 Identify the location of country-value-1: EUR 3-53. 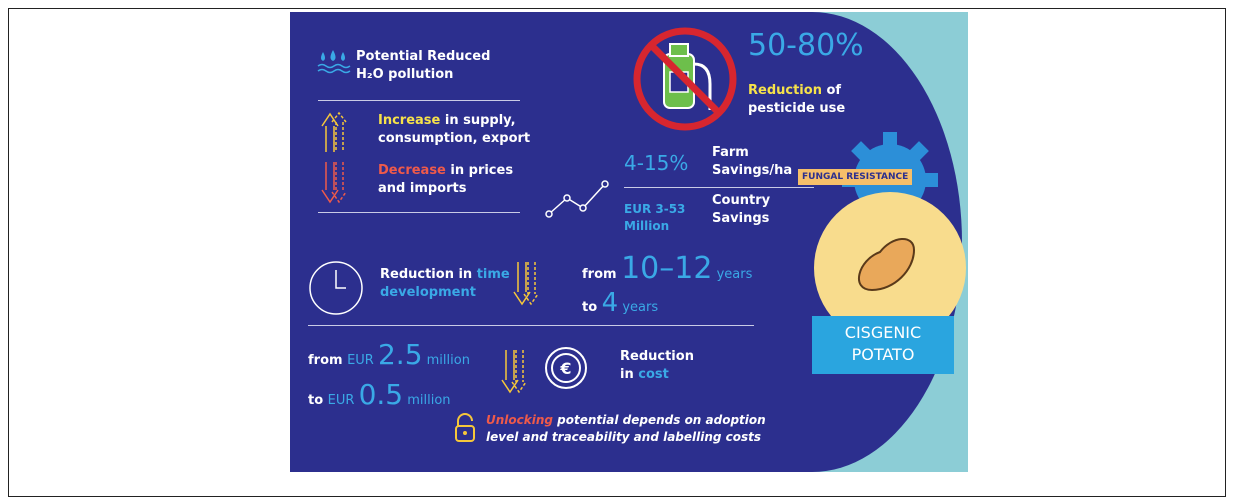
(655, 209).